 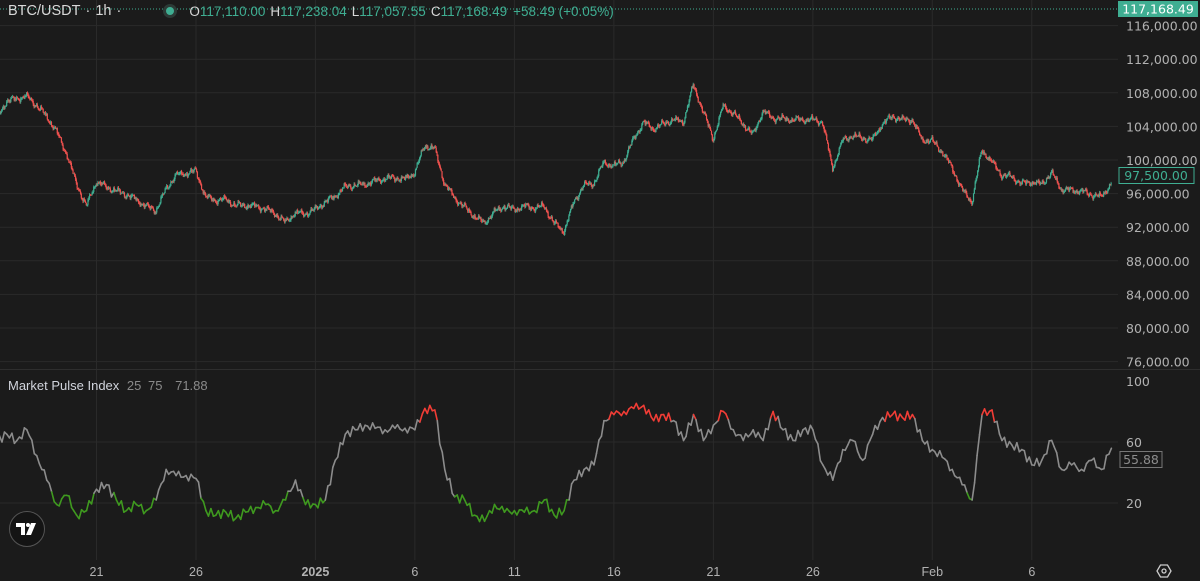 I want to click on symbol-name: BTC/USDT, so click(x=44, y=11).